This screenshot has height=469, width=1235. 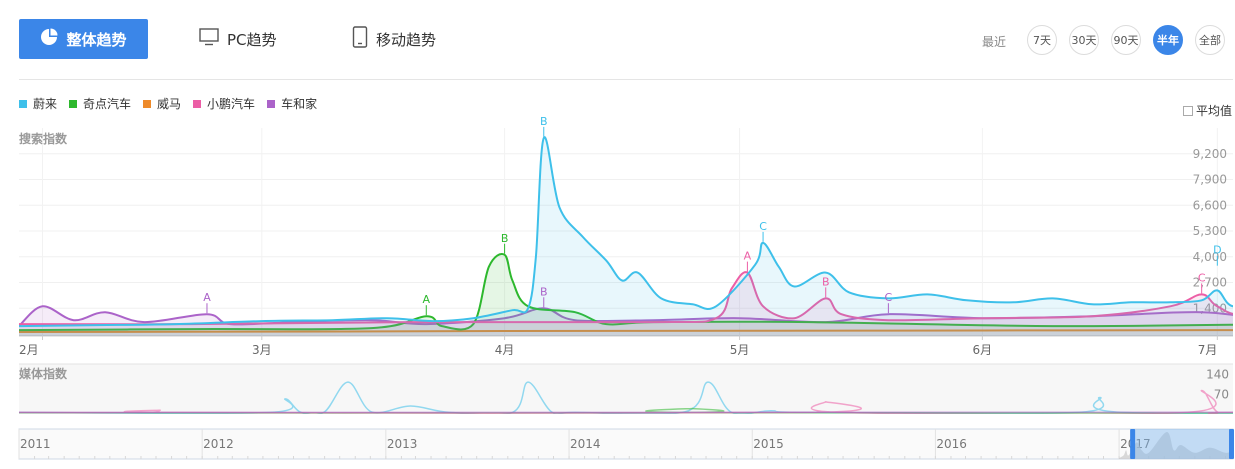 I want to click on media-index-panel, so click(x=626, y=389).